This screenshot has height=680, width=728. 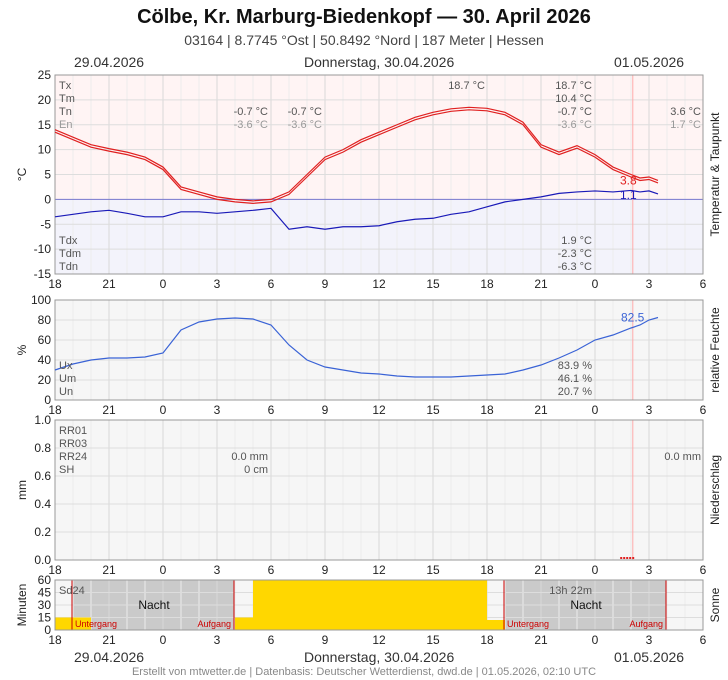 I want to click on y-tick-label: 80, so click(x=45, y=320).